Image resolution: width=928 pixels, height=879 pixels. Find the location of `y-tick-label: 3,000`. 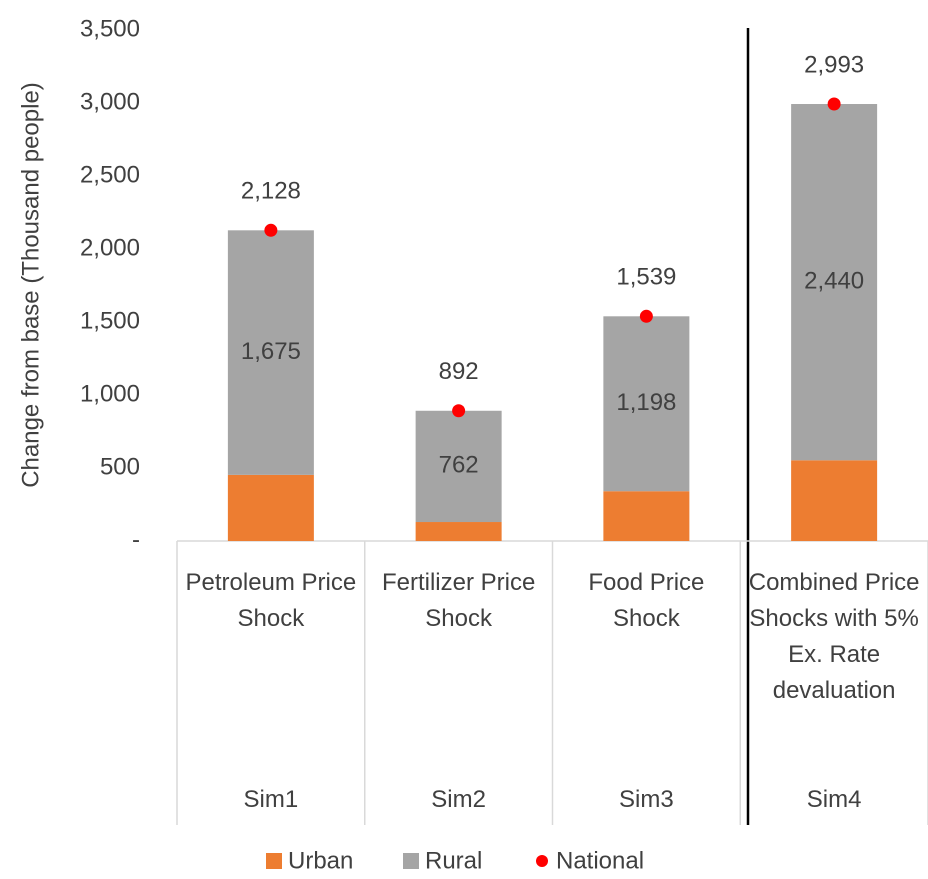

y-tick-label: 3,000 is located at coordinates (110, 101).